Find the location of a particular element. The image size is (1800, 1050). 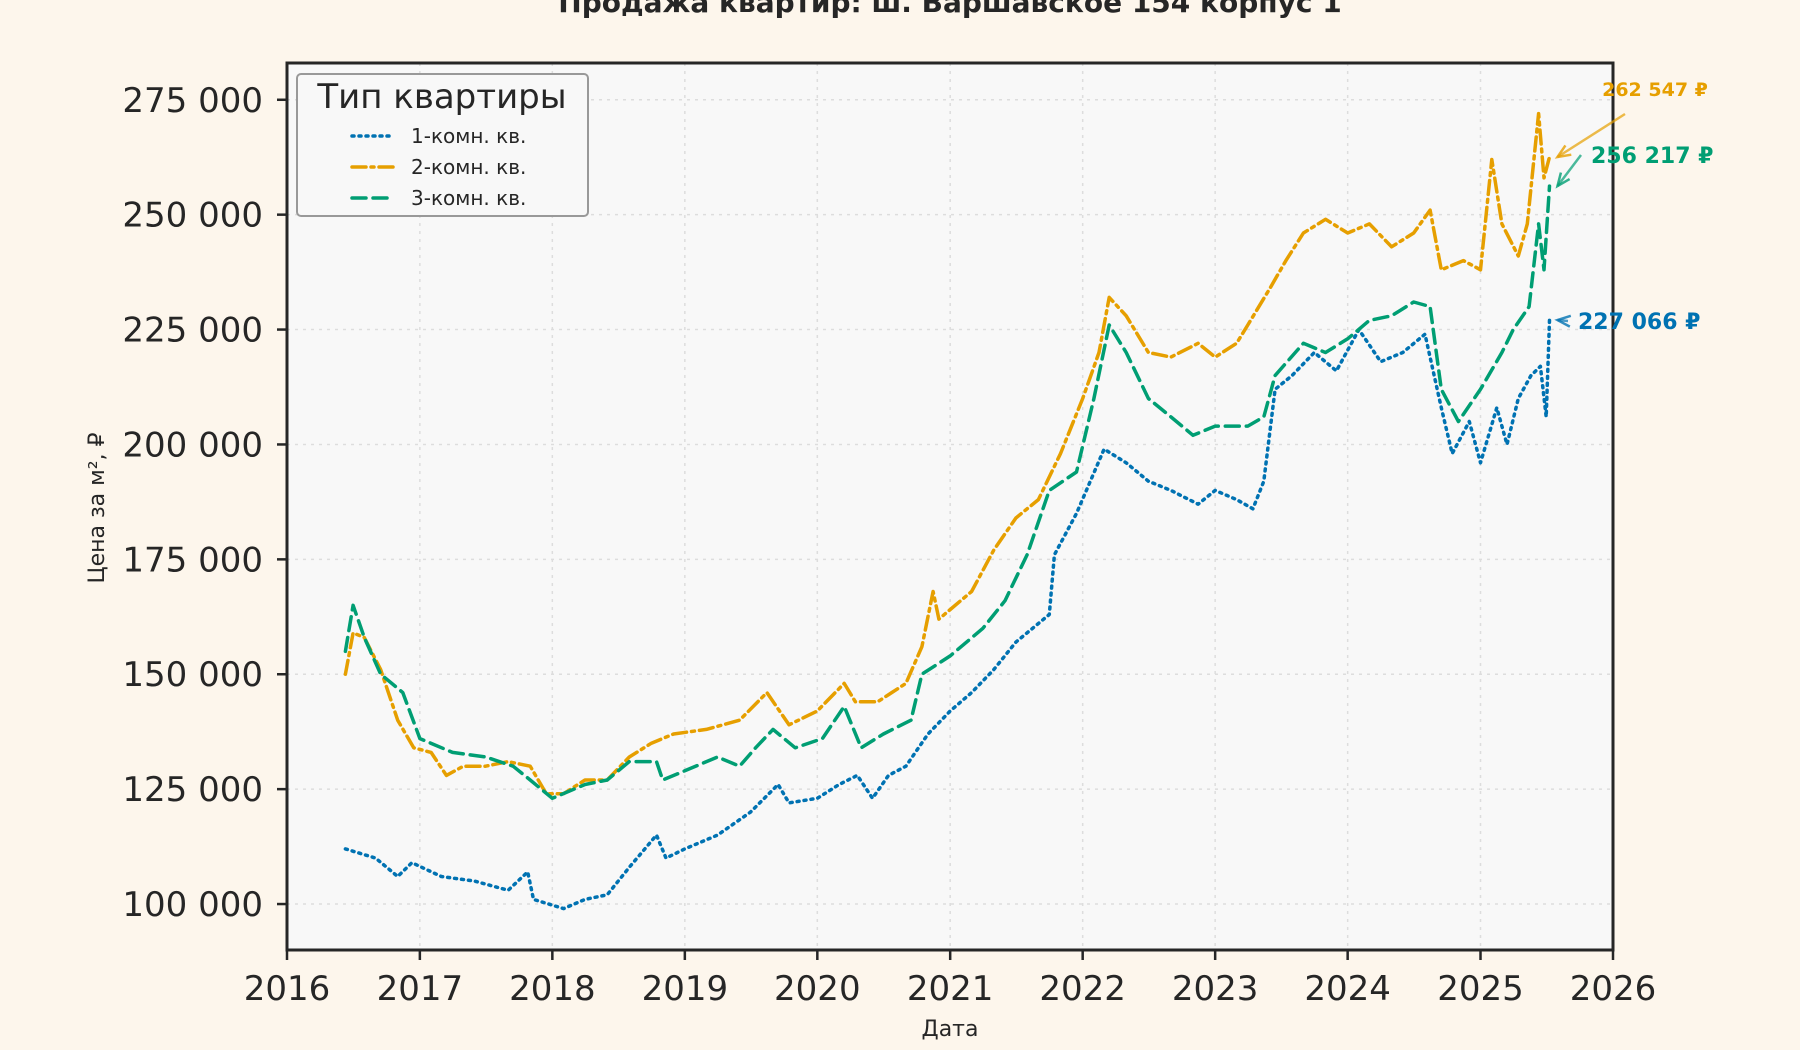

x-tick-label: 2016 is located at coordinates (287, 989).